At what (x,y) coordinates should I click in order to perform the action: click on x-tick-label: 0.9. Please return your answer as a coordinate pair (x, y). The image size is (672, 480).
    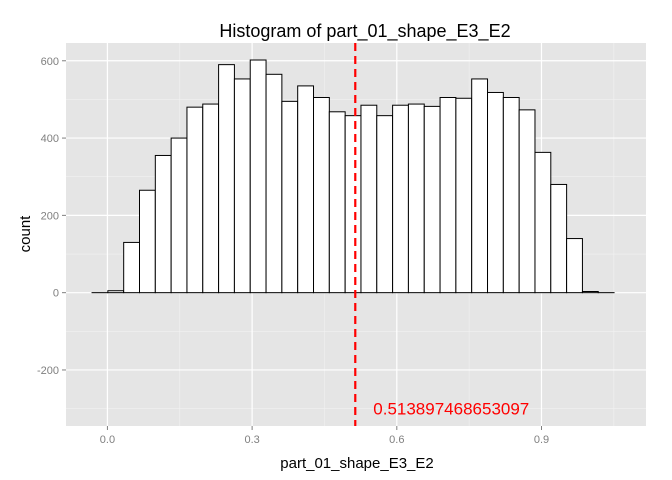
    Looking at the image, I should click on (541, 440).